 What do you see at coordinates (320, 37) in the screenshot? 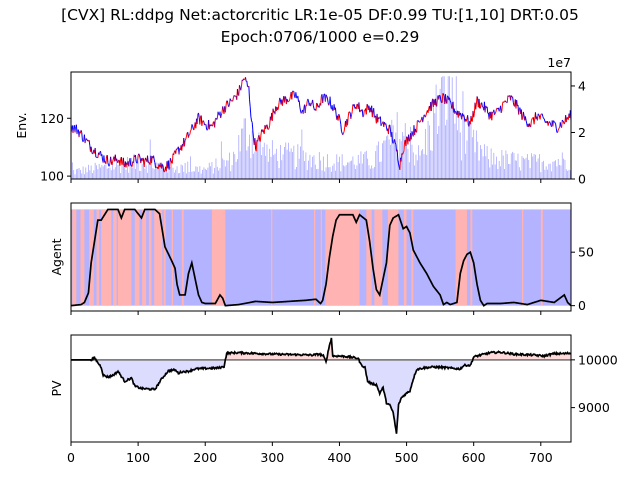
I see `chart-subtitle: Epoch:0706/1000 e=0.29` at bounding box center [320, 37].